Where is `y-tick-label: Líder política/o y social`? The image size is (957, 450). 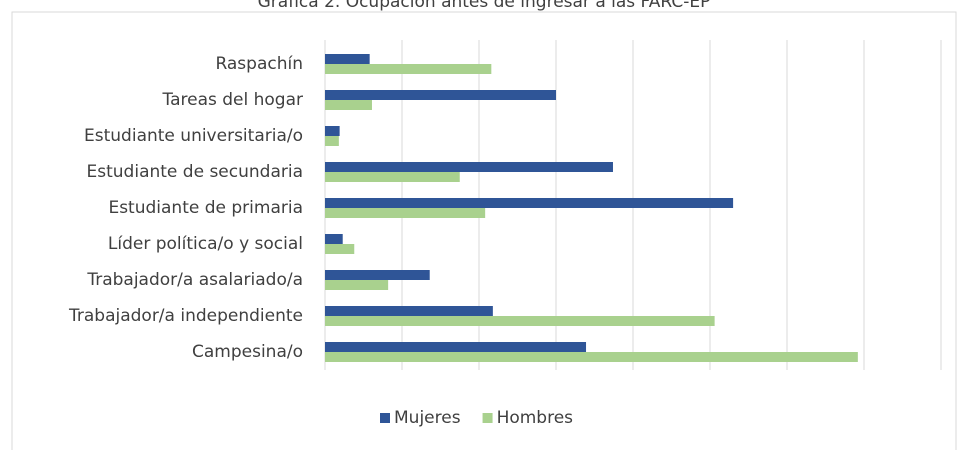
y-tick-label: Líder política/o y social is located at coordinates (205, 244).